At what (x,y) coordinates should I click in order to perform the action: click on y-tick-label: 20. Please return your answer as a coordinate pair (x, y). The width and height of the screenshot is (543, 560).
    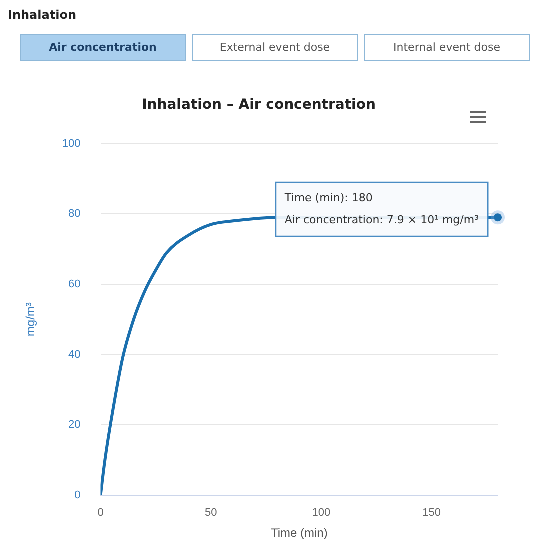
    Looking at the image, I should click on (74, 425).